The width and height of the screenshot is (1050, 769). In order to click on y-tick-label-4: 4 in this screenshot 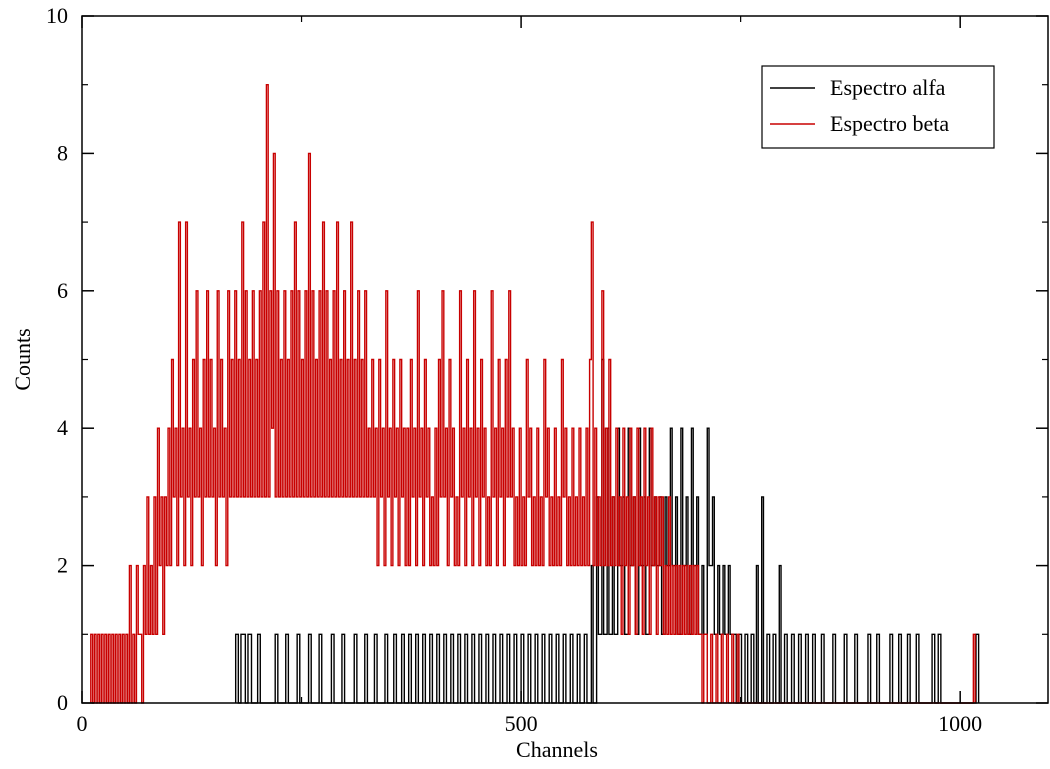, I will do `click(62, 427)`.